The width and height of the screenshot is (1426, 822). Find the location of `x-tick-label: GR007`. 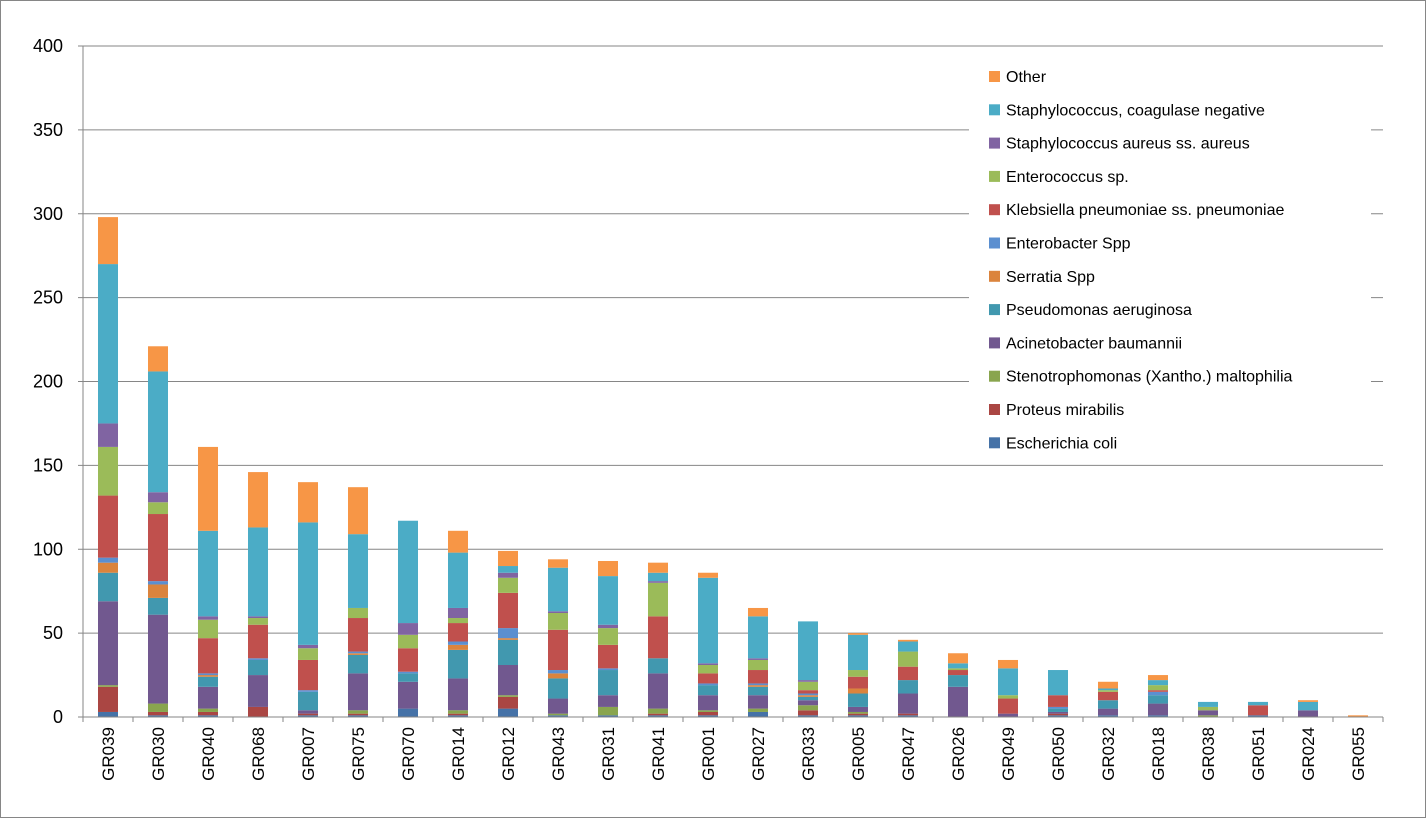

x-tick-label: GR007 is located at coordinates (308, 754).